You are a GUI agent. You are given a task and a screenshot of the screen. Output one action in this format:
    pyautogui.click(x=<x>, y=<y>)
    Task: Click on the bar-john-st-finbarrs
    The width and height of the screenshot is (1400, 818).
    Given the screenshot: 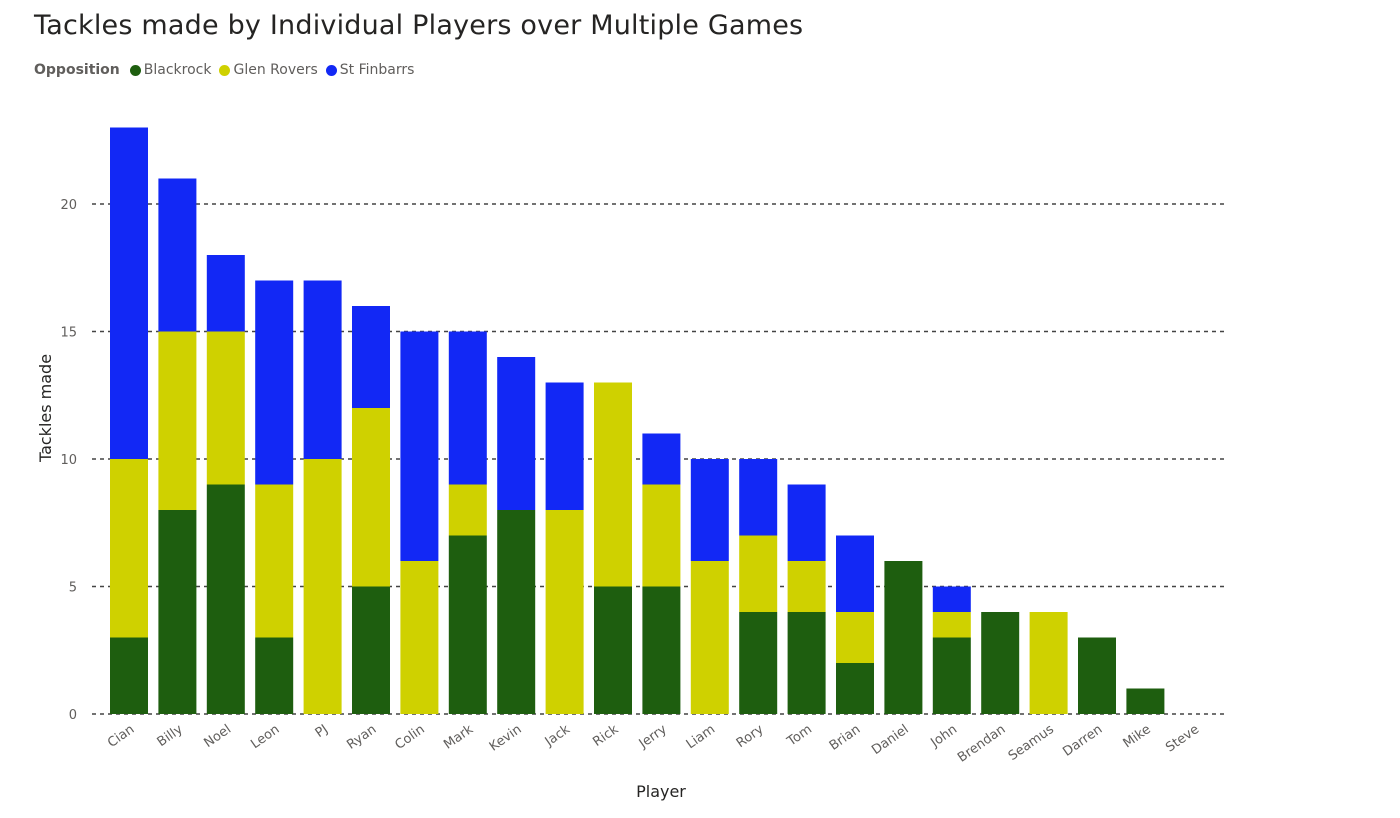 What is the action you would take?
    pyautogui.click(x=951, y=599)
    